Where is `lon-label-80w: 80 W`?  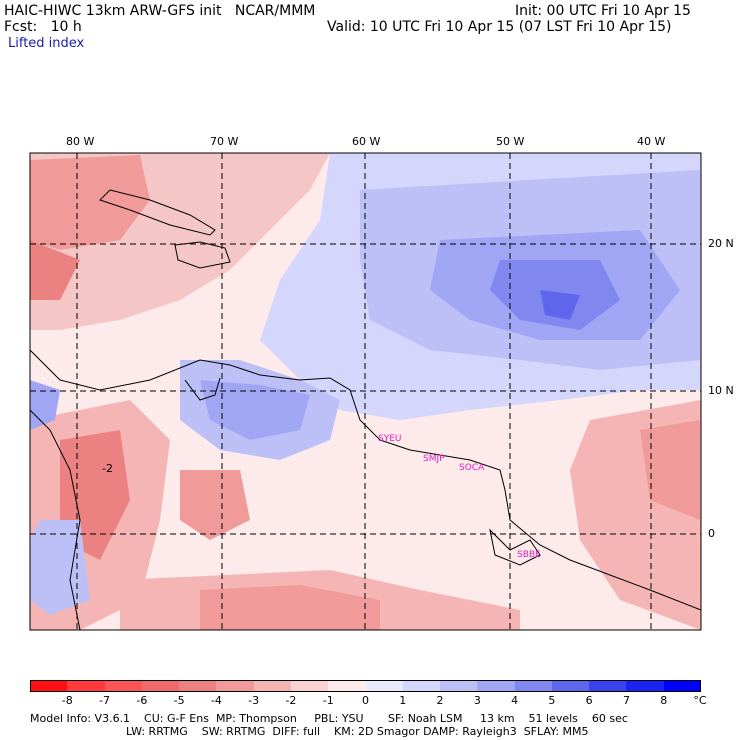
lon-label-80w: 80 W is located at coordinates (80, 141).